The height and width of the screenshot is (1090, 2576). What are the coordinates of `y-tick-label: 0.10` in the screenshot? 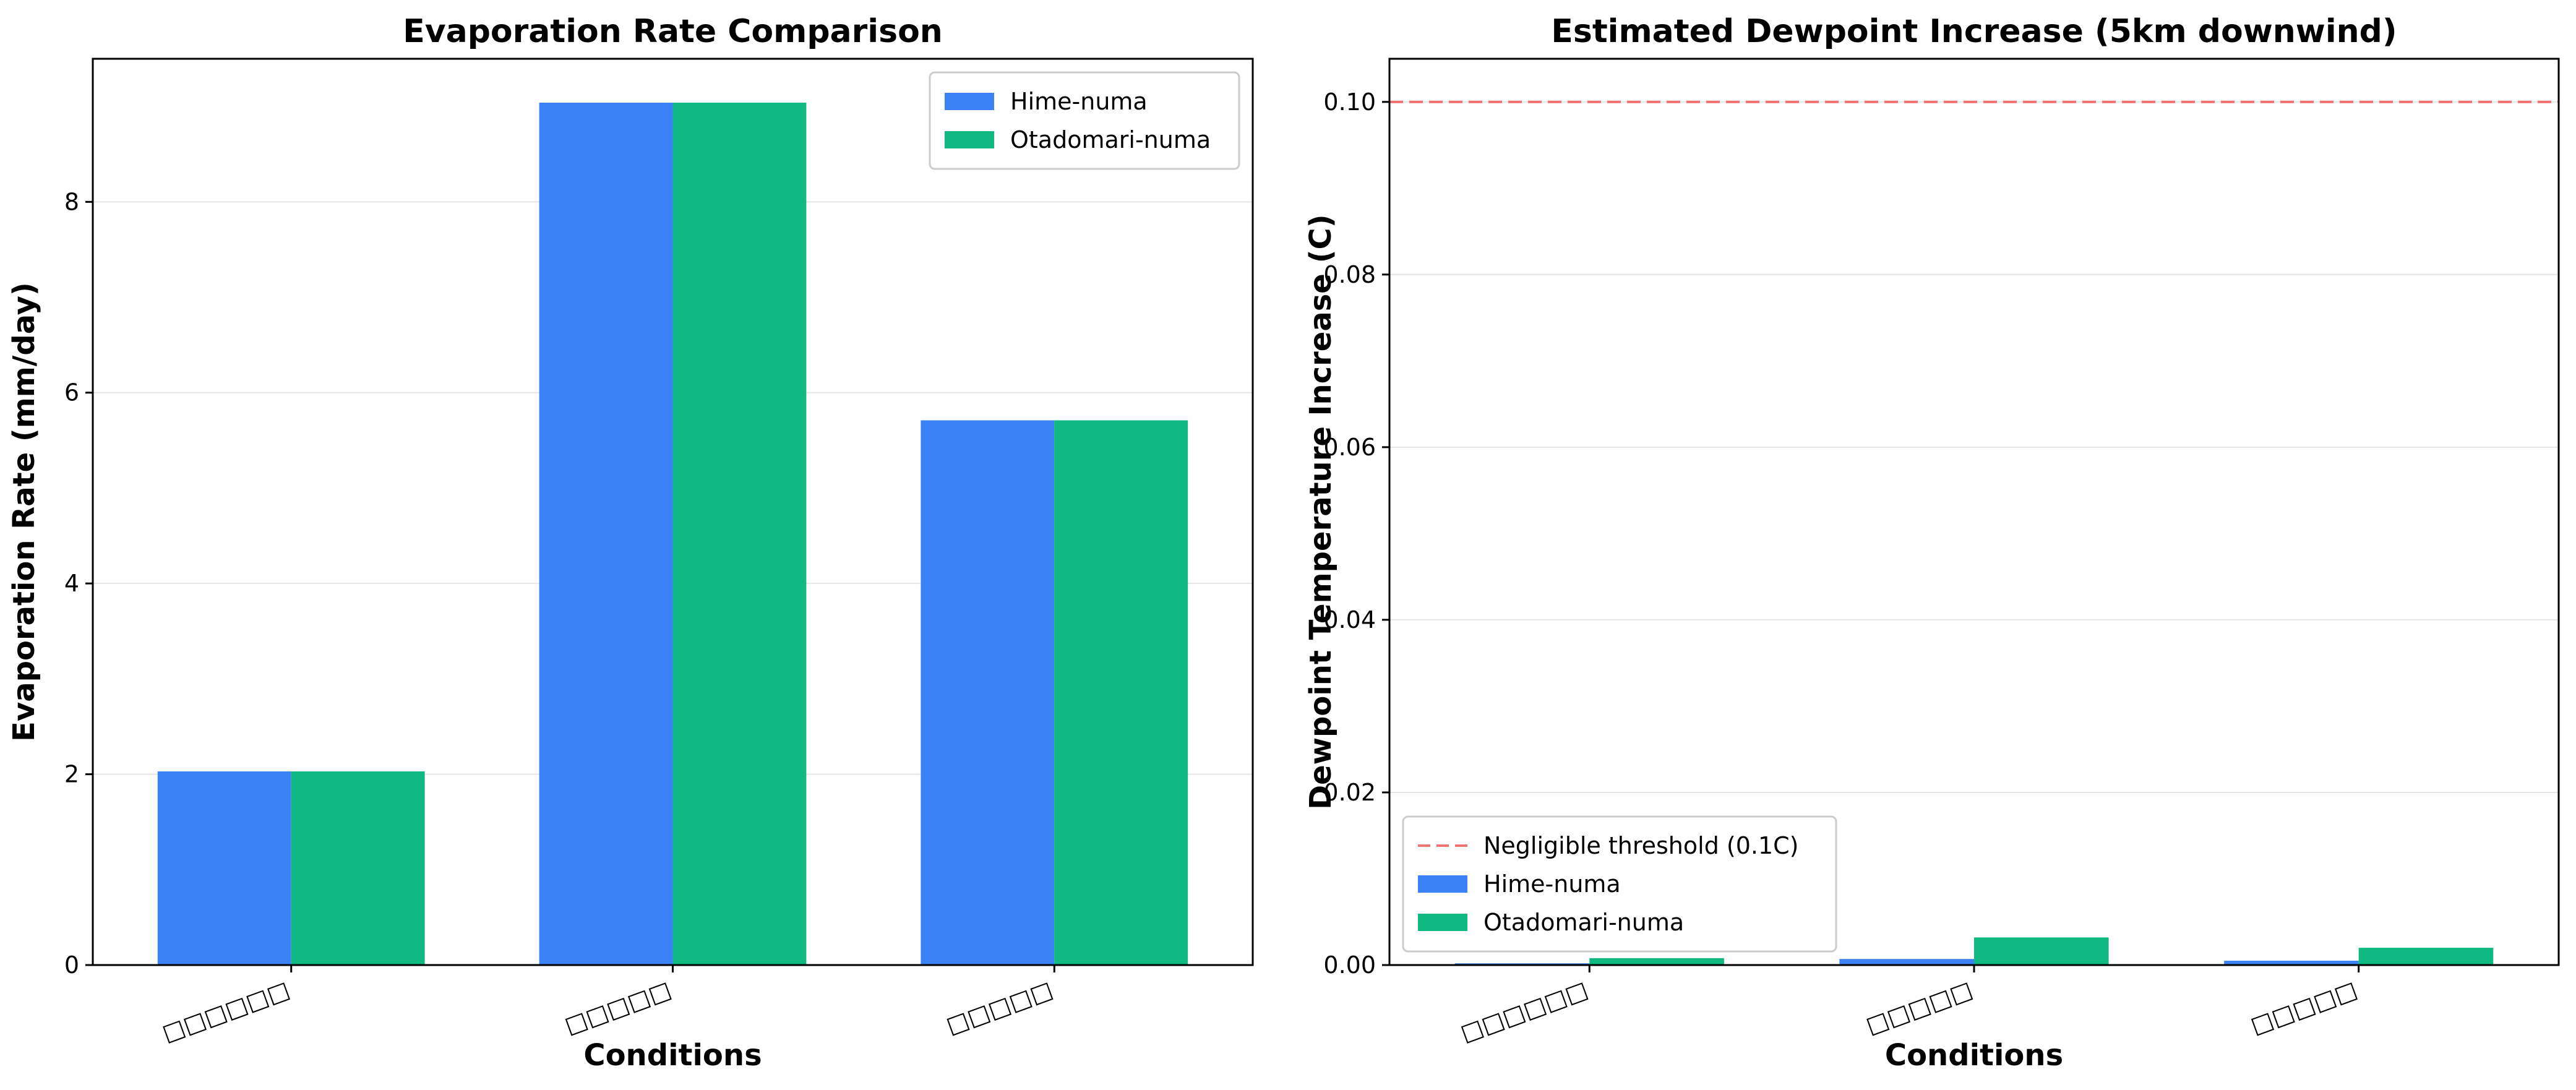 It's located at (1349, 102).